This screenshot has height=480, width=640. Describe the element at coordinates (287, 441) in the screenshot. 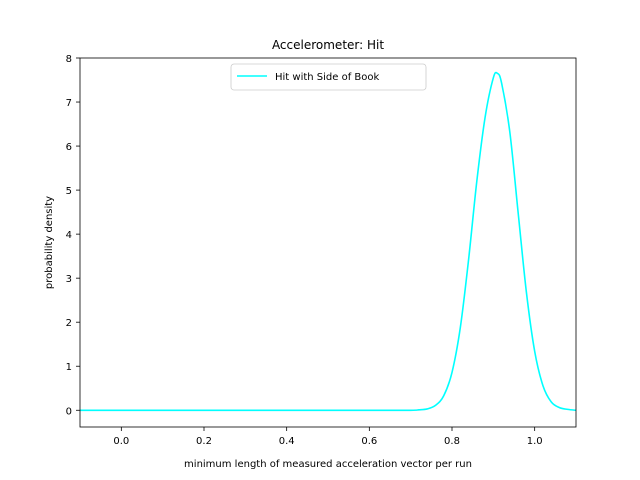

I see `x-tick-label: 0.4` at that location.